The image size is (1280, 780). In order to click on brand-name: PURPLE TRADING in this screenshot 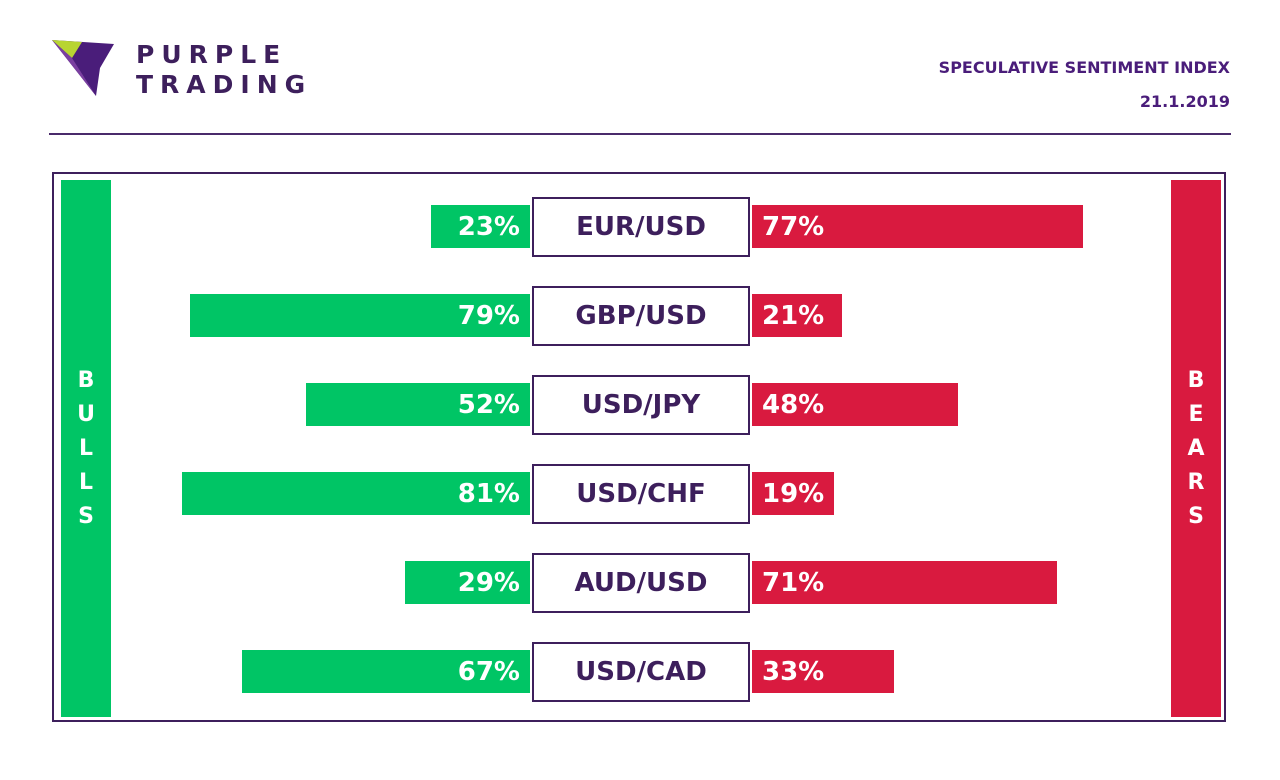, I will do `click(224, 70)`.